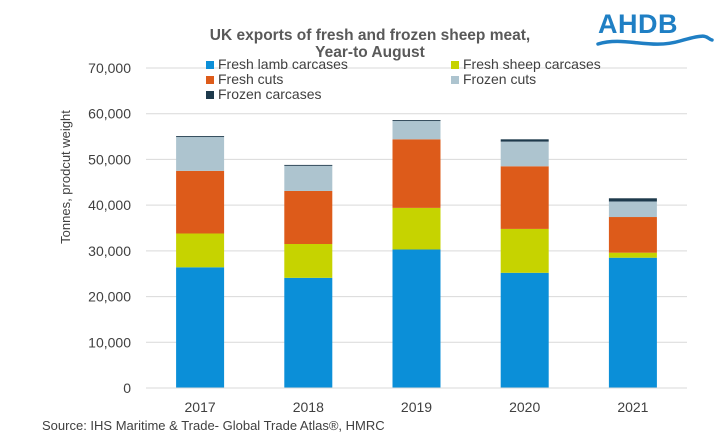 The height and width of the screenshot is (444, 723). I want to click on y-tick-label: 30,000, so click(109, 251).